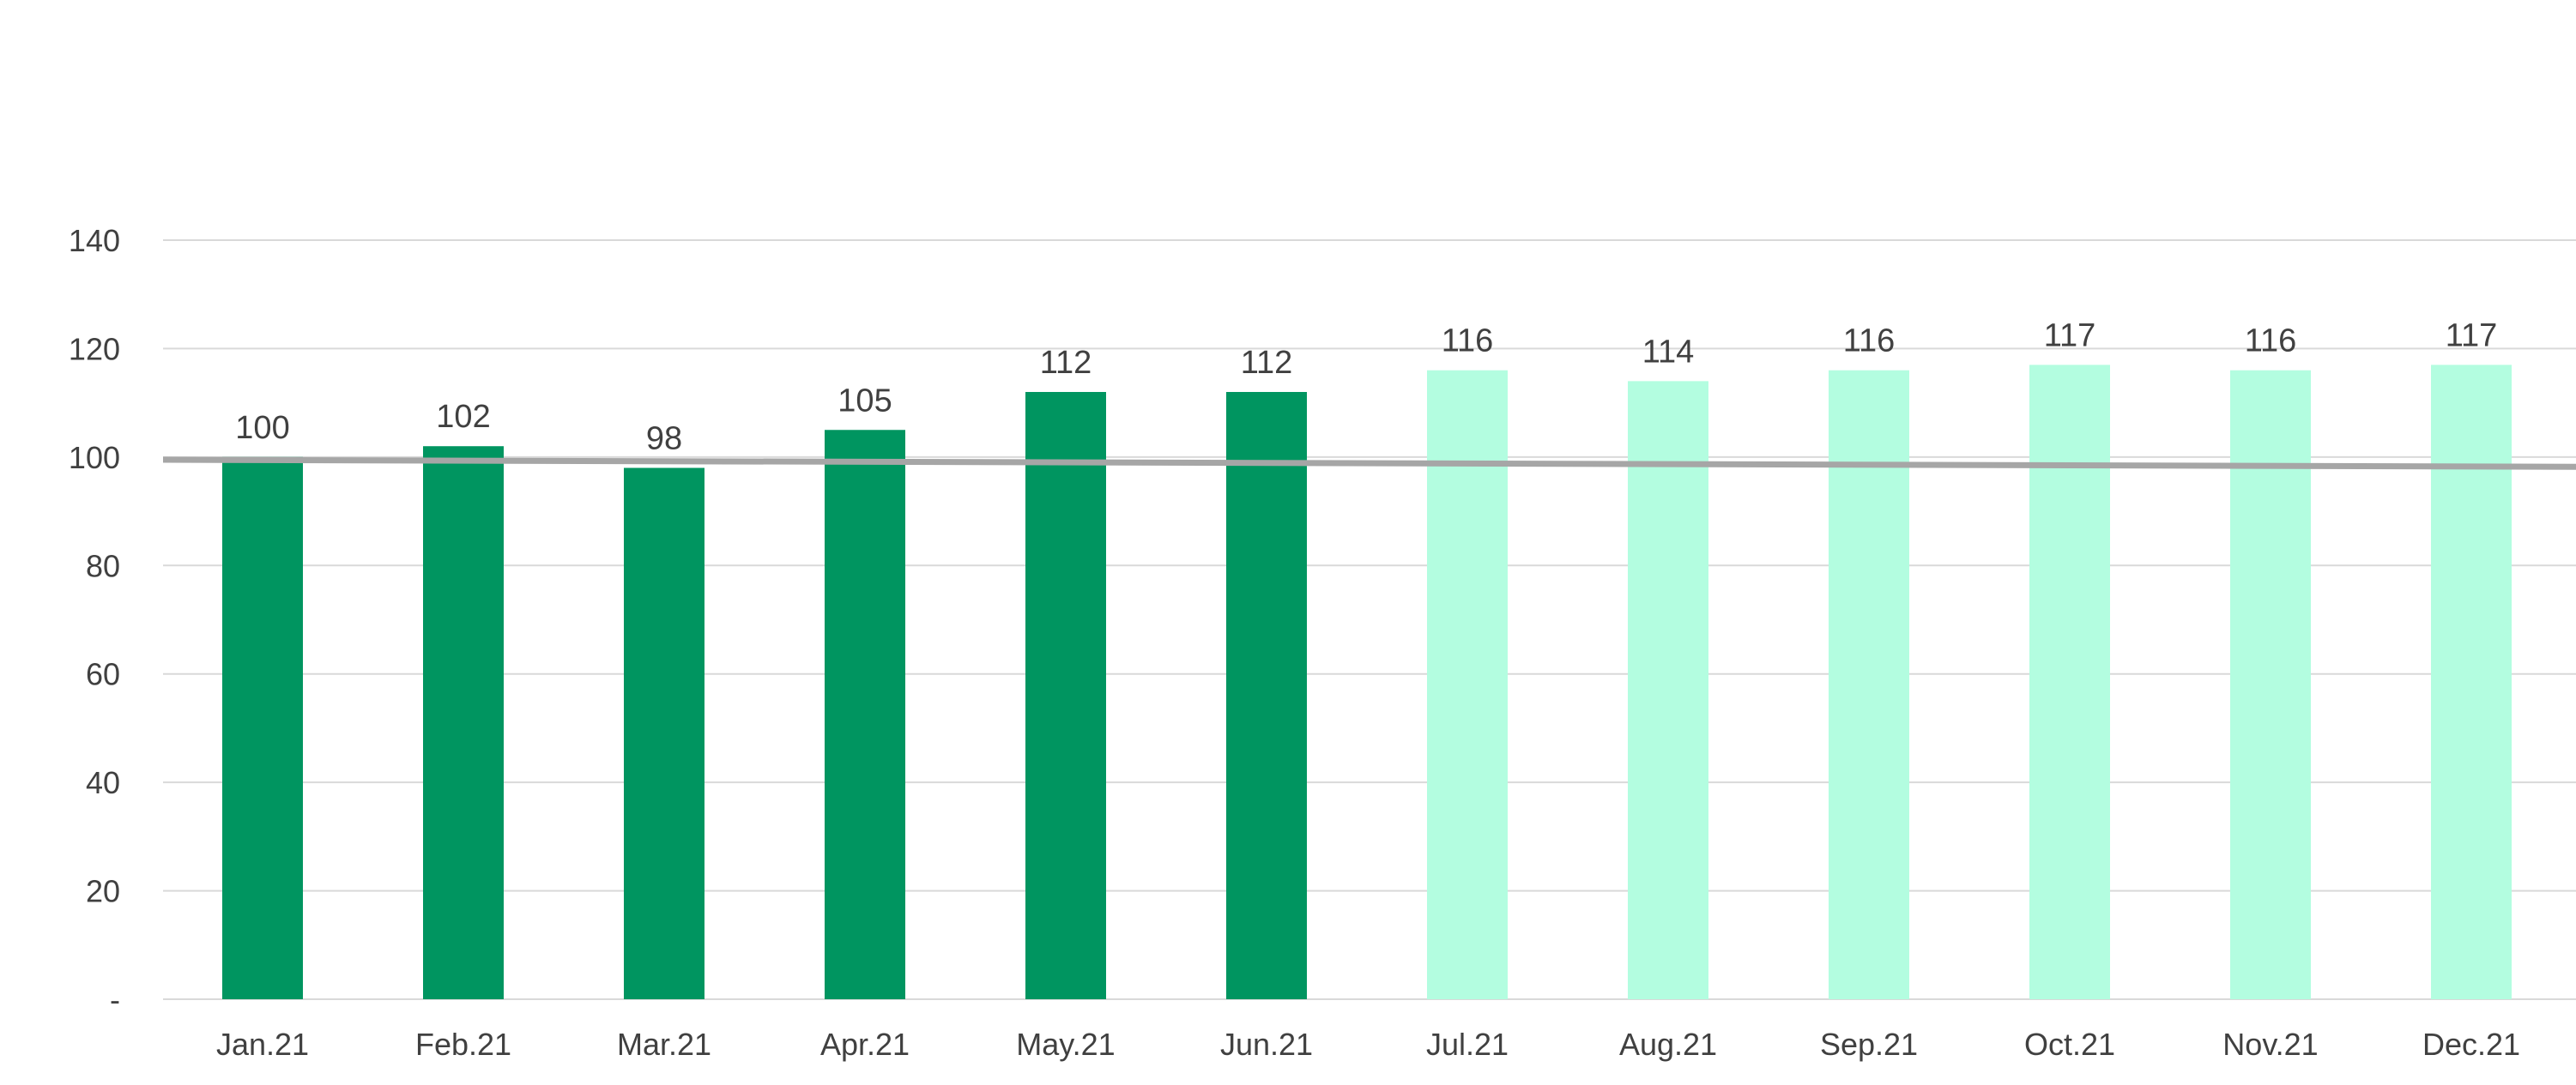 The height and width of the screenshot is (1085, 2576). I want to click on data-label: 98, so click(664, 439).